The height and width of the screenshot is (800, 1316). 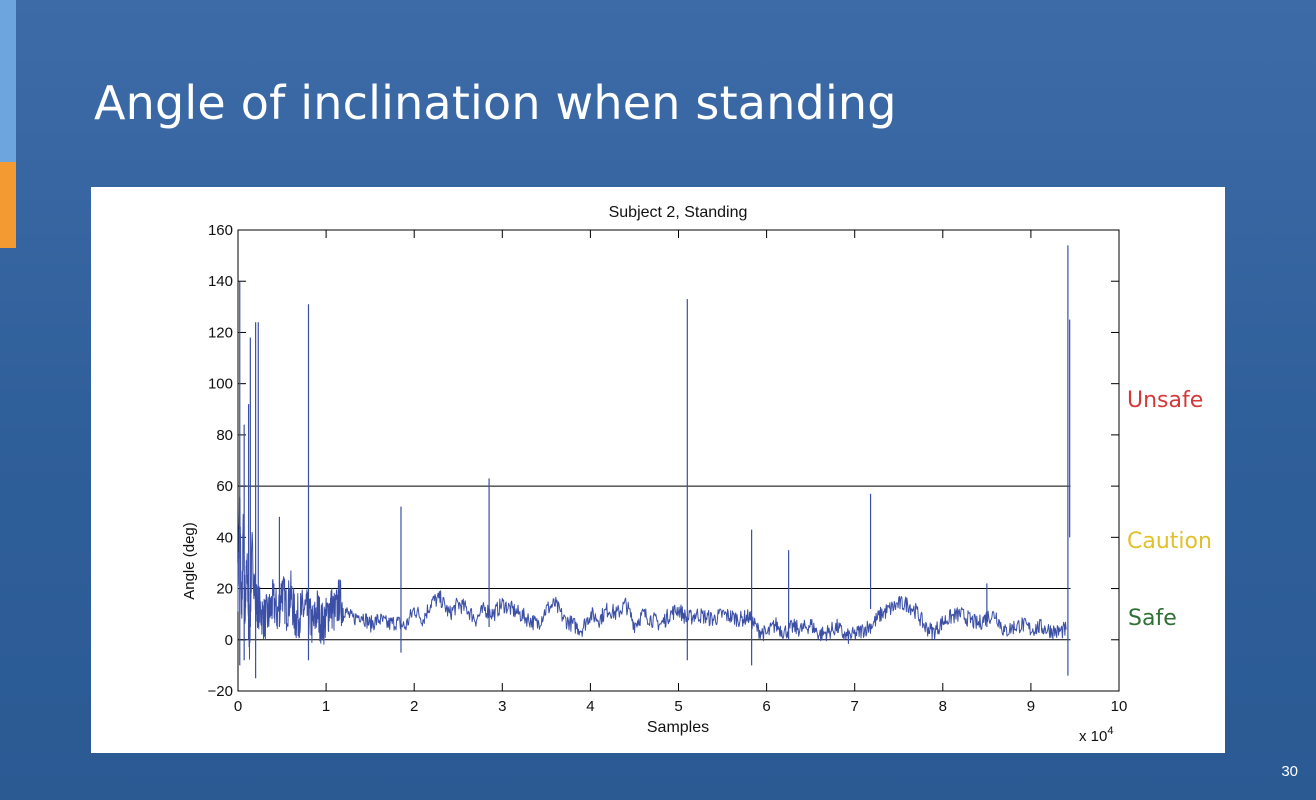 What do you see at coordinates (220, 281) in the screenshot?
I see `y-tick-label: 140` at bounding box center [220, 281].